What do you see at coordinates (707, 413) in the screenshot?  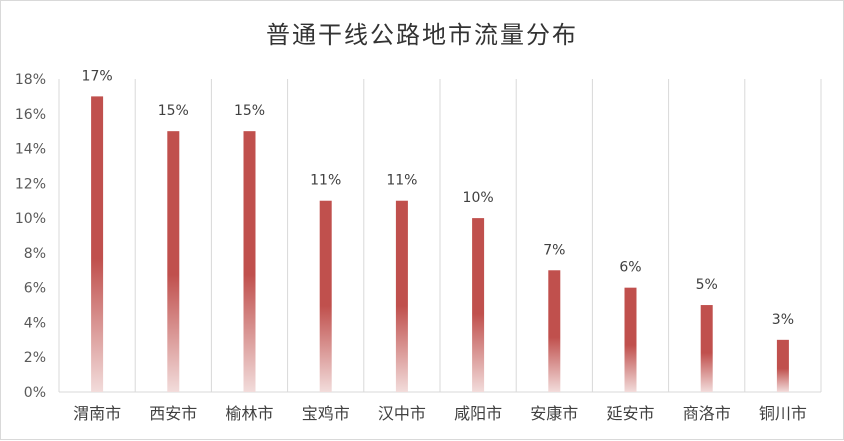 I see `x-tick-label: 商洛市` at bounding box center [707, 413].